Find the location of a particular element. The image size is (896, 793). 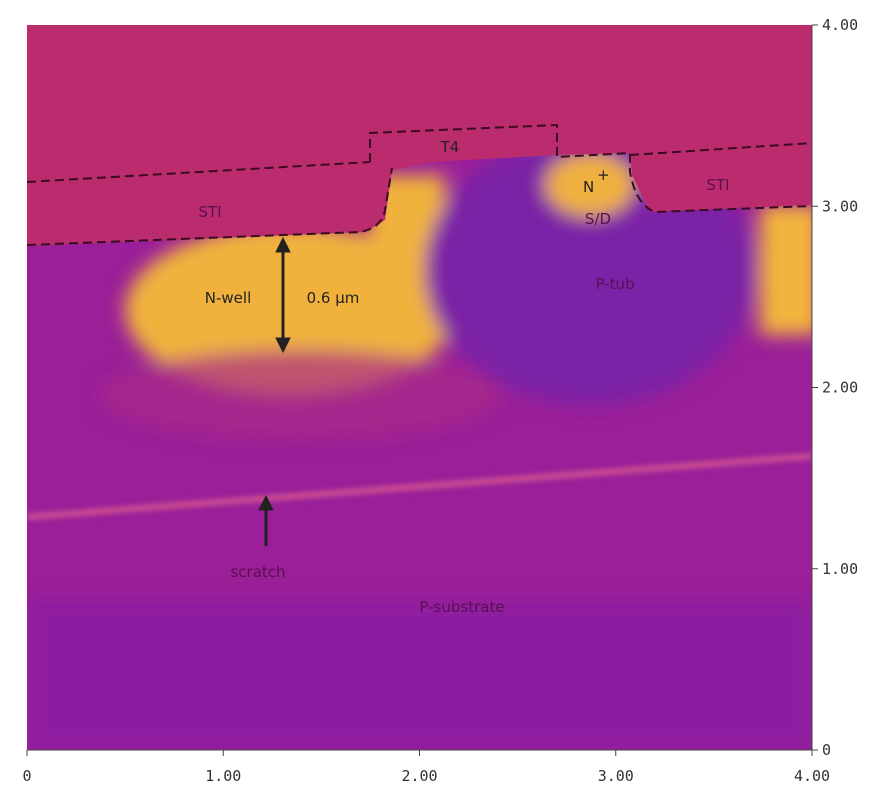

label-n-plus: N is located at coordinates (588, 187).